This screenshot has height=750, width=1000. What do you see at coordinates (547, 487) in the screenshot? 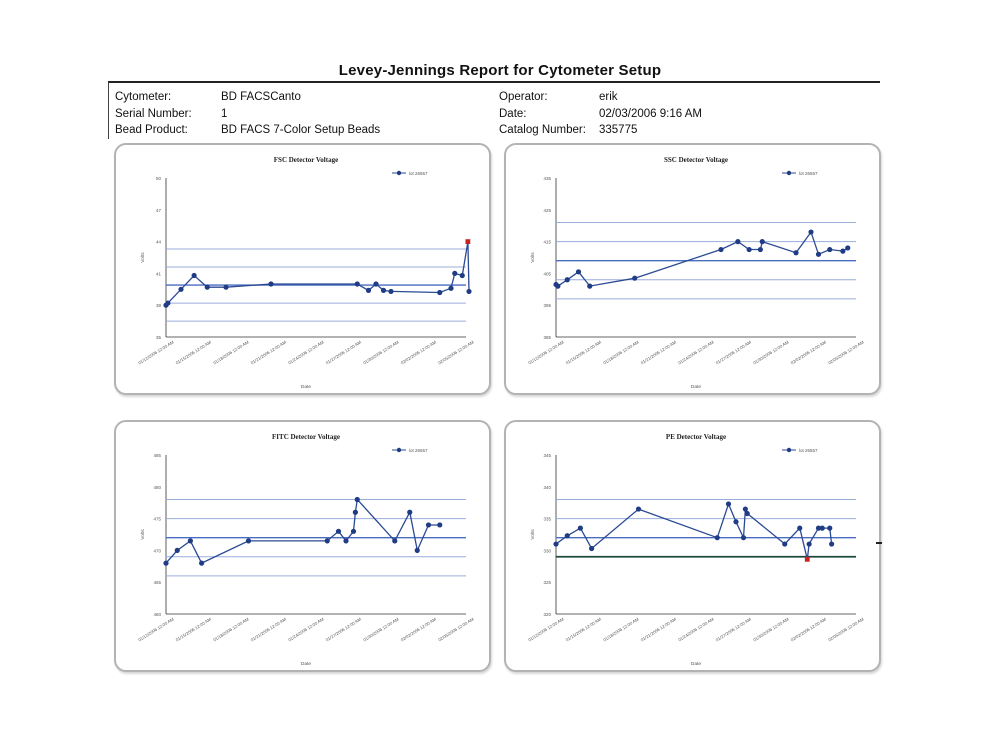
I see `y-tick-label: 340` at bounding box center [547, 487].